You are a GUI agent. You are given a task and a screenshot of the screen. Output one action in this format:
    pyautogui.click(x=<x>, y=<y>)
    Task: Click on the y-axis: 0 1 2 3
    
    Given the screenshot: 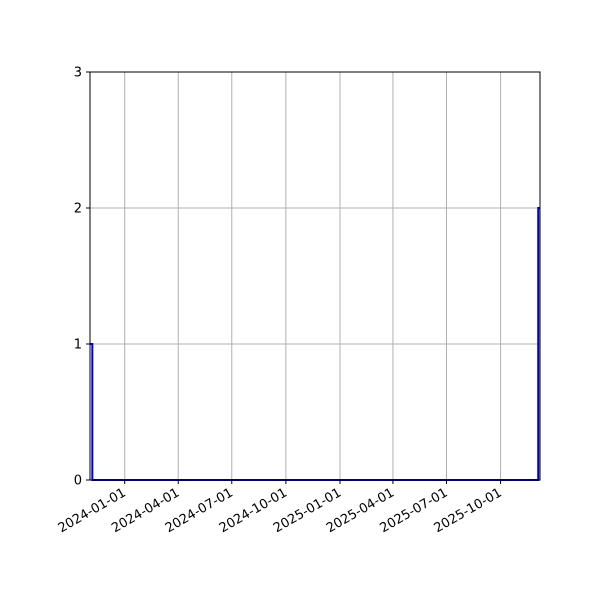 What is the action you would take?
    pyautogui.click(x=82, y=277)
    